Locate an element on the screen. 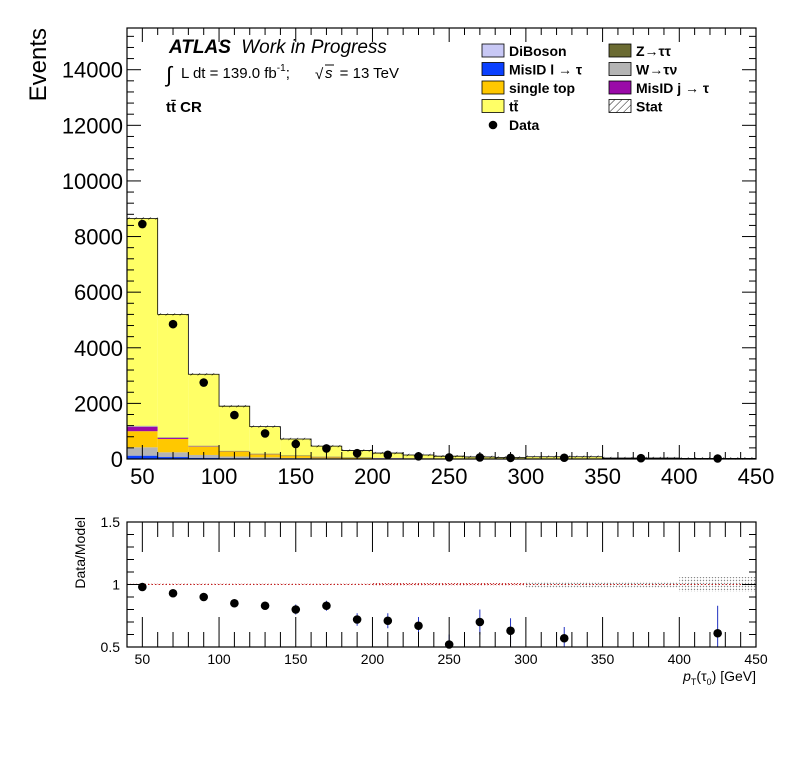  ratio-x-tick-label: 150 is located at coordinates (296, 659).